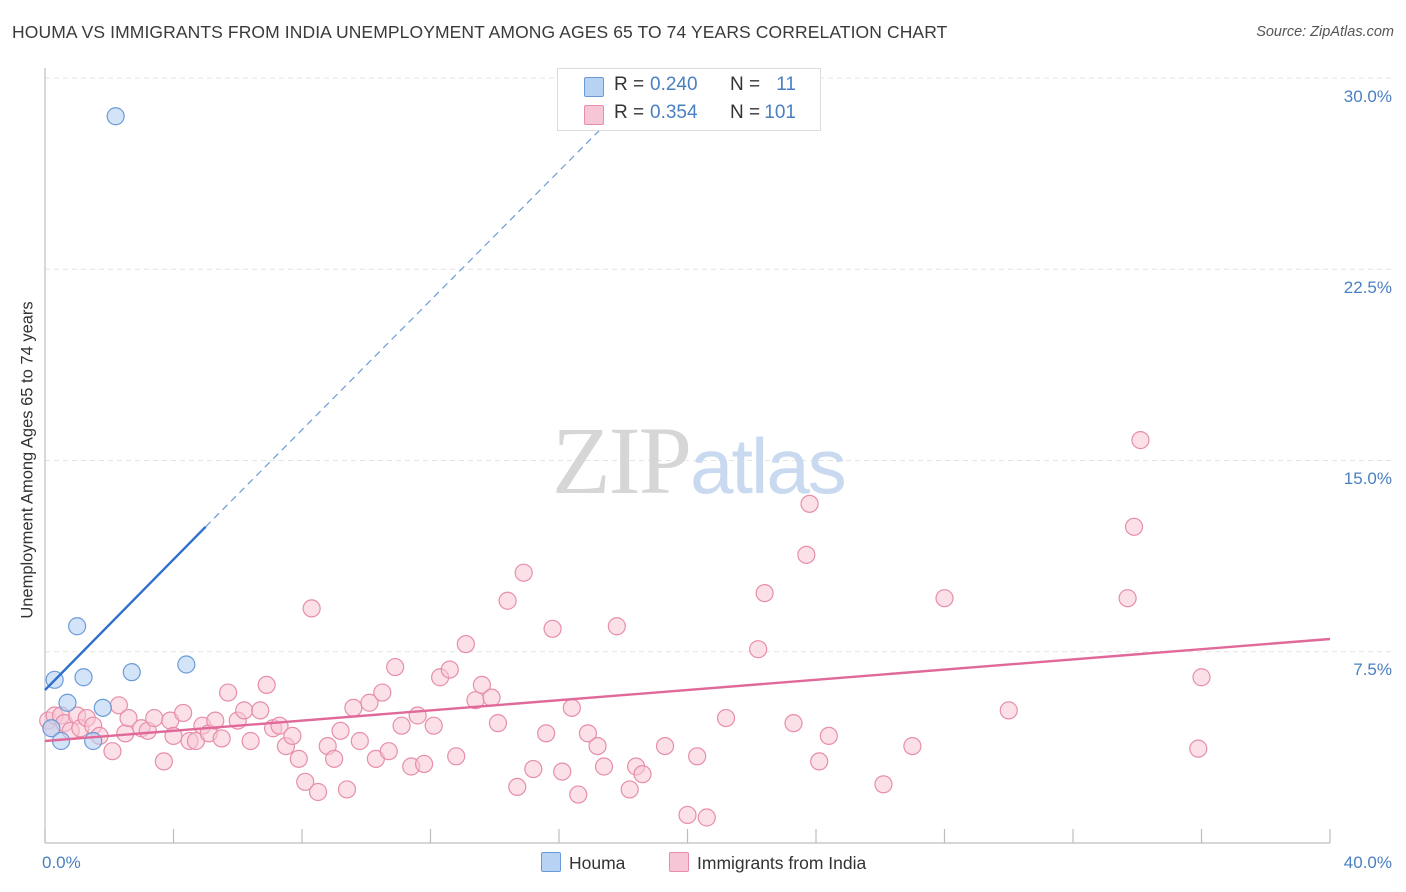 This screenshot has width=1406, height=892. I want to click on trendline-india, so click(687, 690).